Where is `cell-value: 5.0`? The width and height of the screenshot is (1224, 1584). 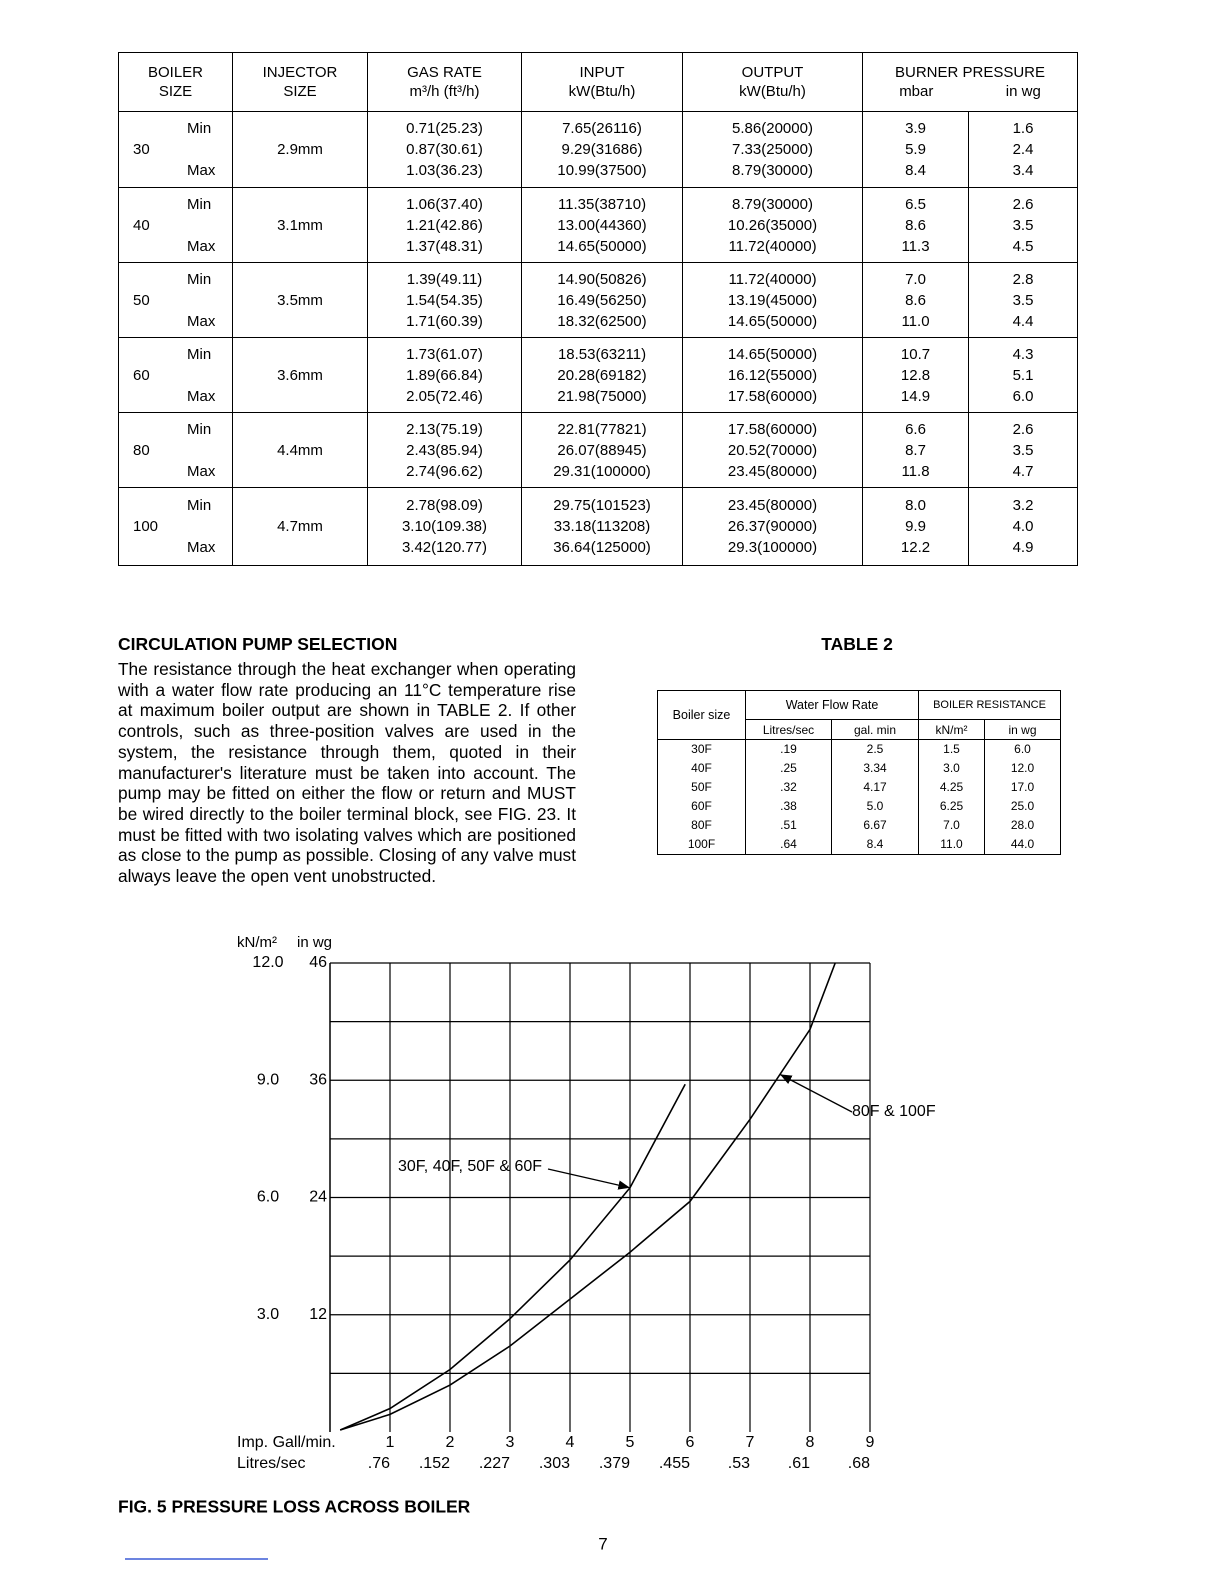
cell-value: 5.0 is located at coordinates (875, 806).